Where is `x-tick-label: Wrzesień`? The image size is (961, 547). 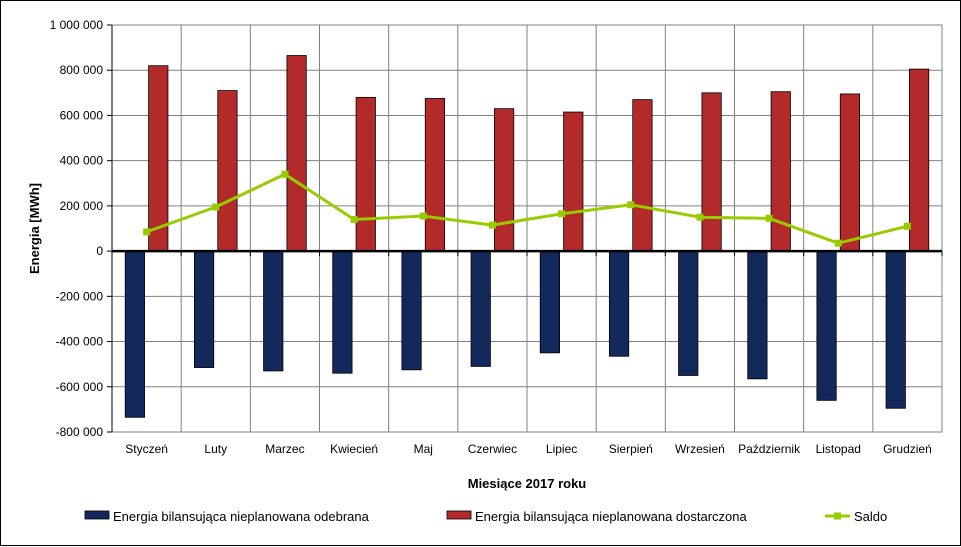 x-tick-label: Wrzesień is located at coordinates (700, 449).